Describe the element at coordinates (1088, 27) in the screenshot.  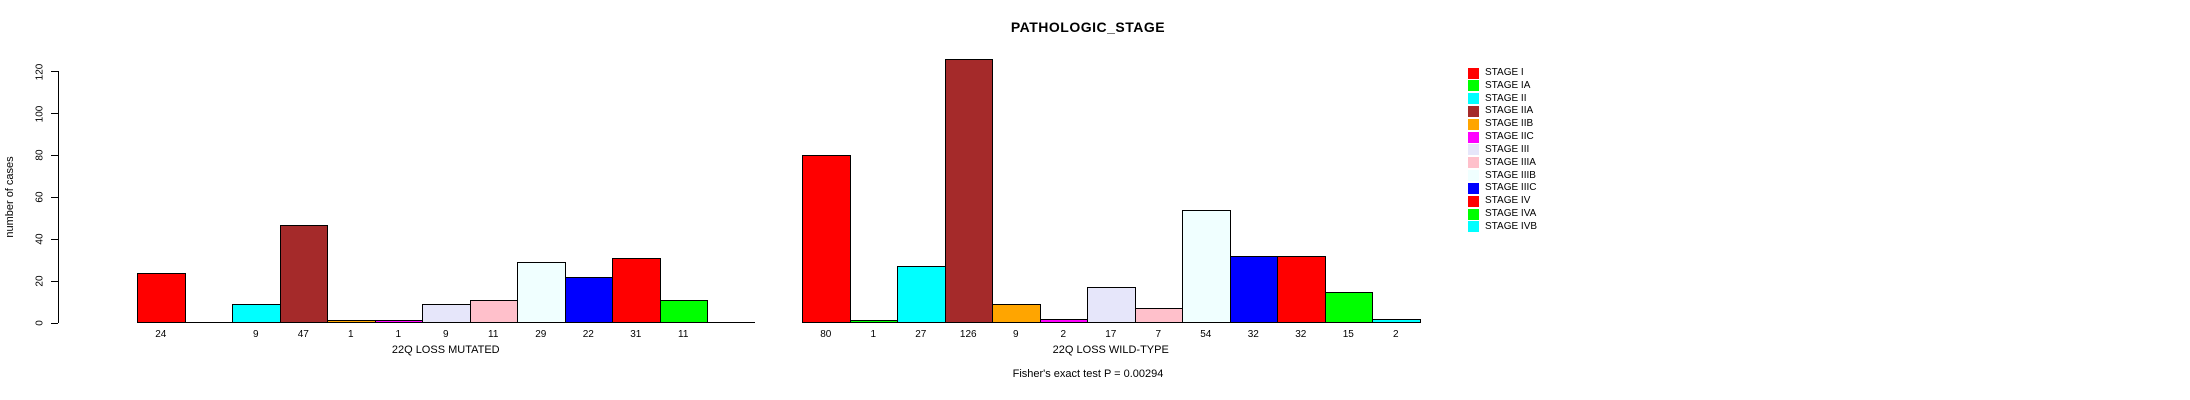
I see `chart-title: PATHOLOGIC_STAGE` at that location.